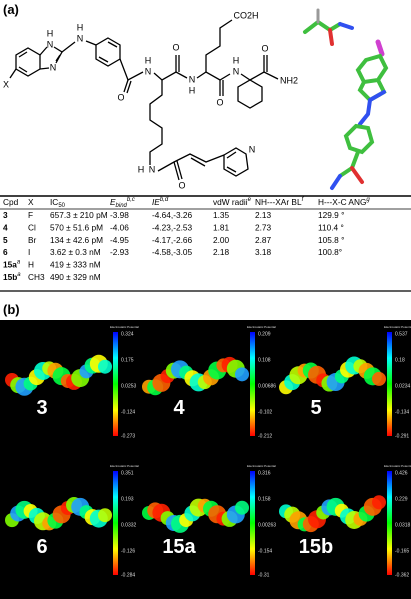 This screenshot has width=411, height=599. What do you see at coordinates (113, 202) in the screenshot?
I see `header-text: E` at bounding box center [113, 202].